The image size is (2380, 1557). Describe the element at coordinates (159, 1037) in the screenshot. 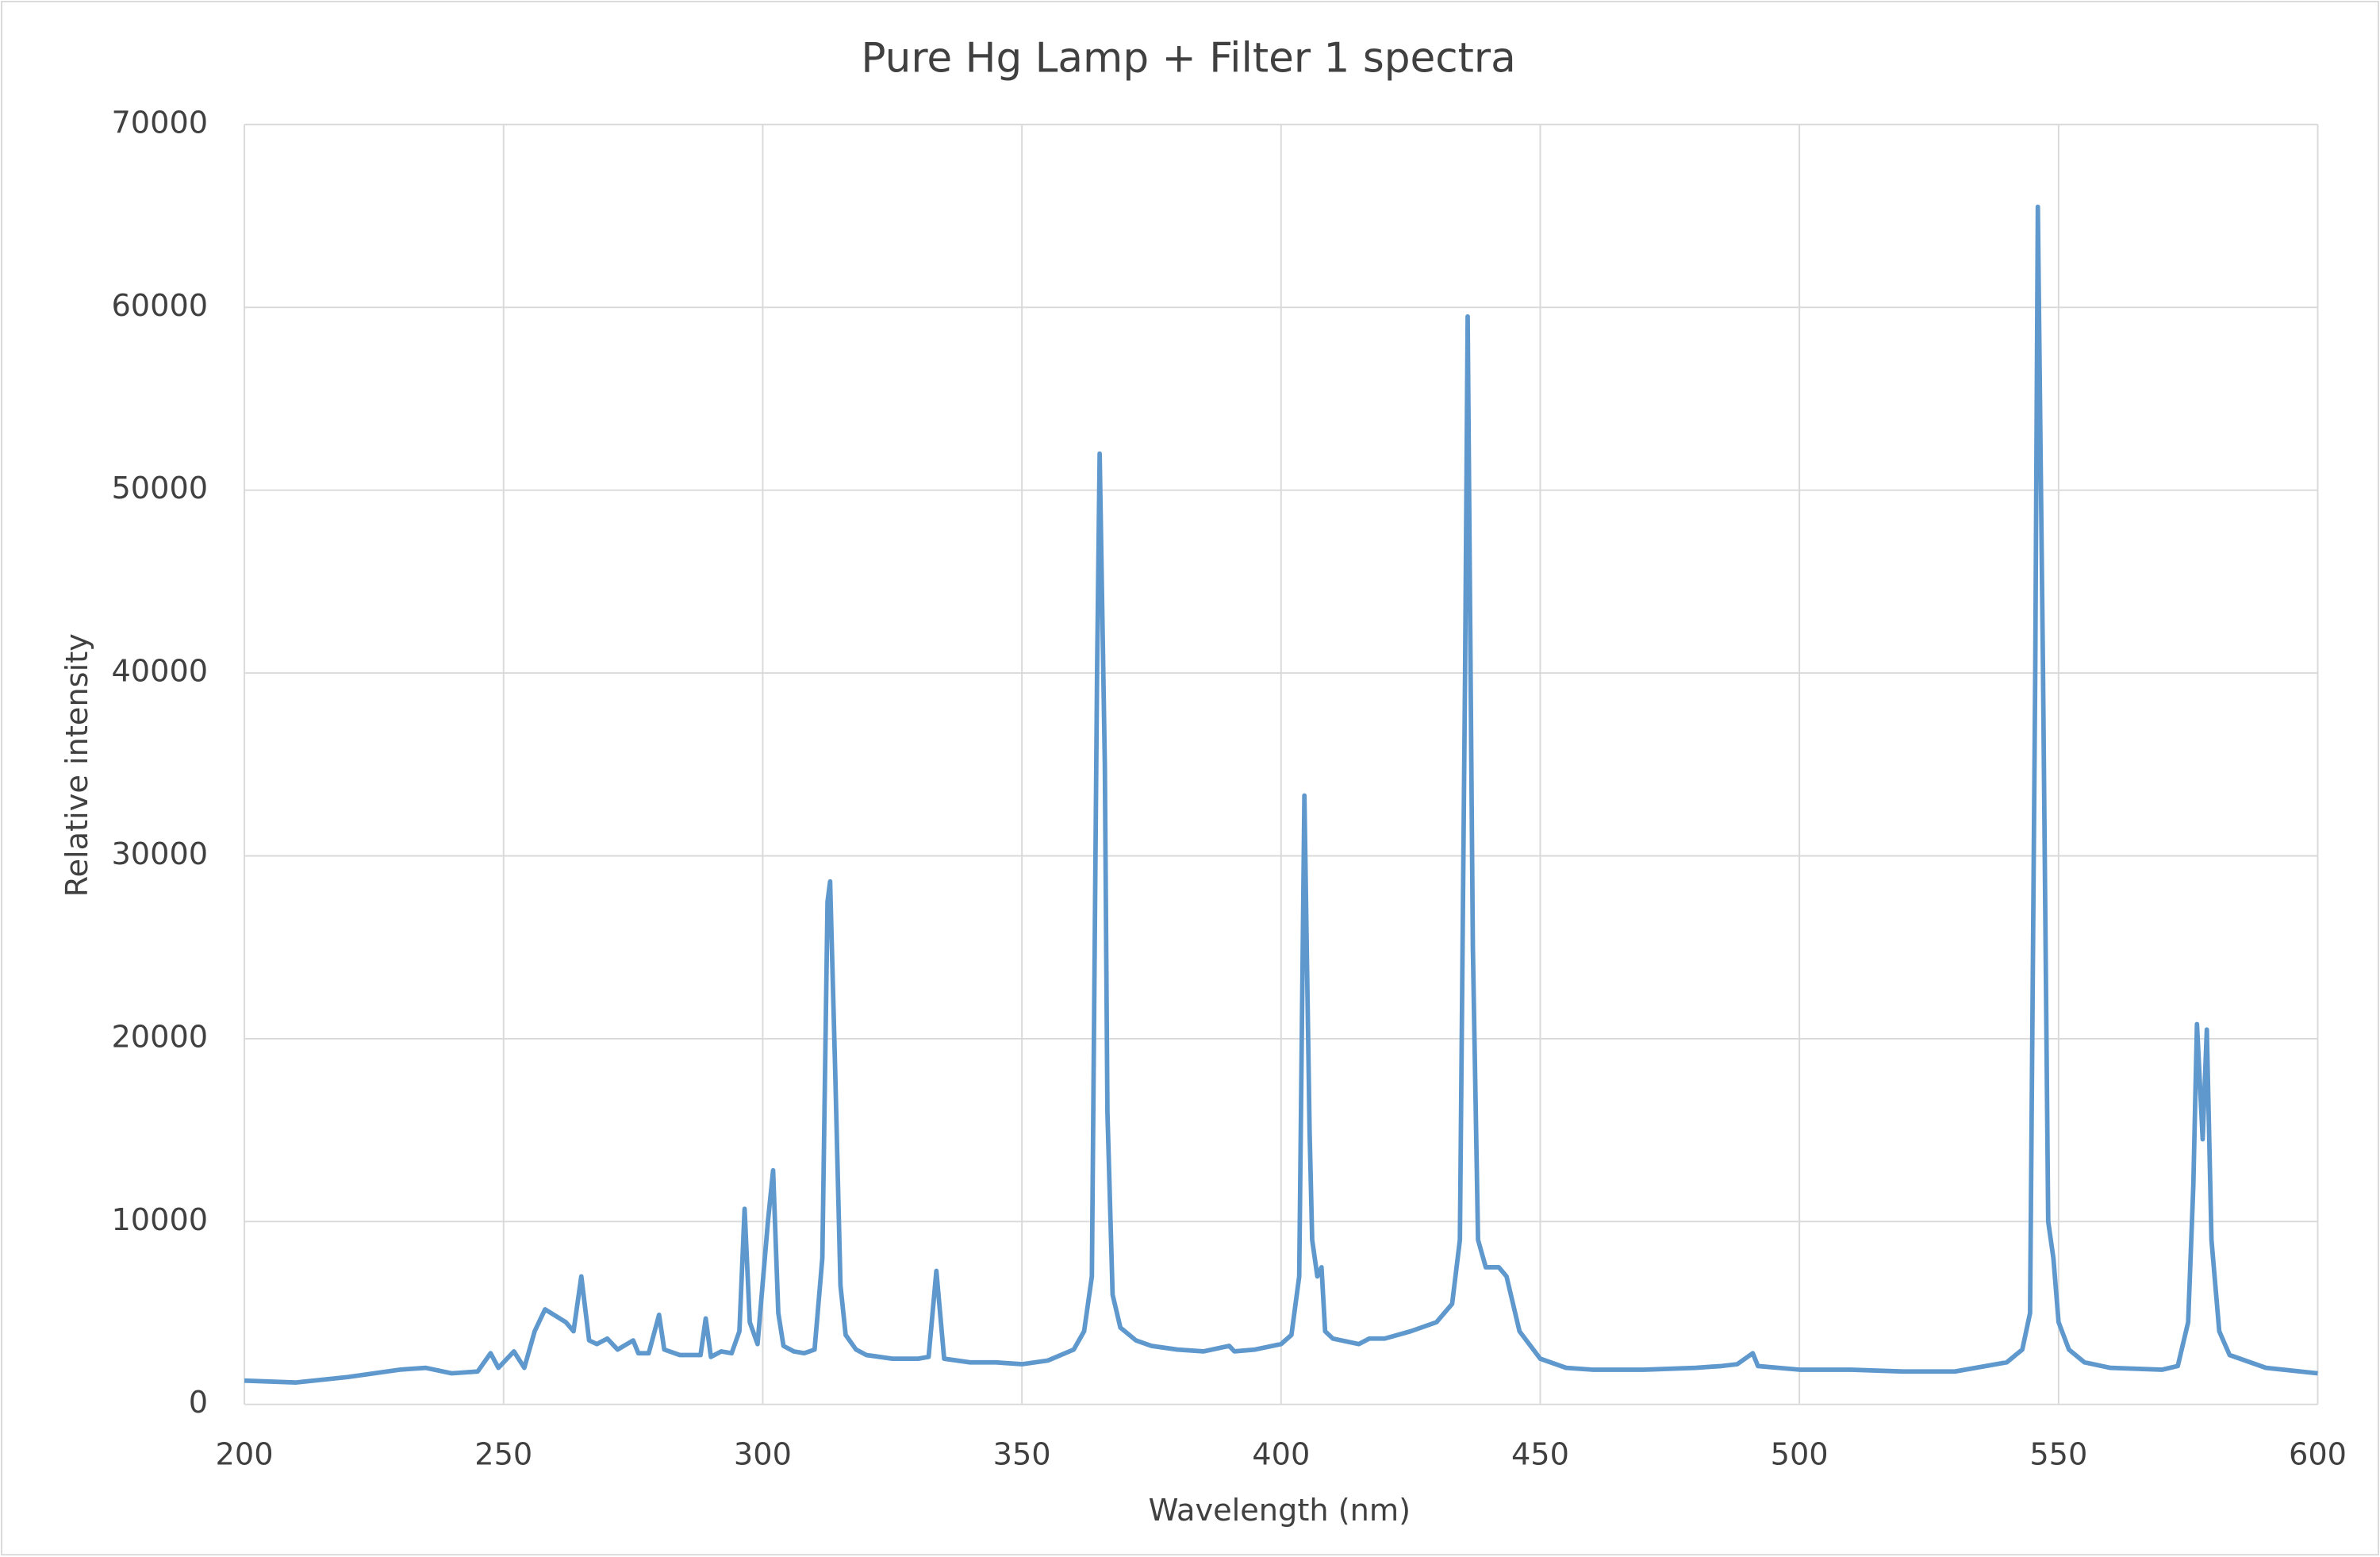

I see `y-tick-label: 20000` at that location.